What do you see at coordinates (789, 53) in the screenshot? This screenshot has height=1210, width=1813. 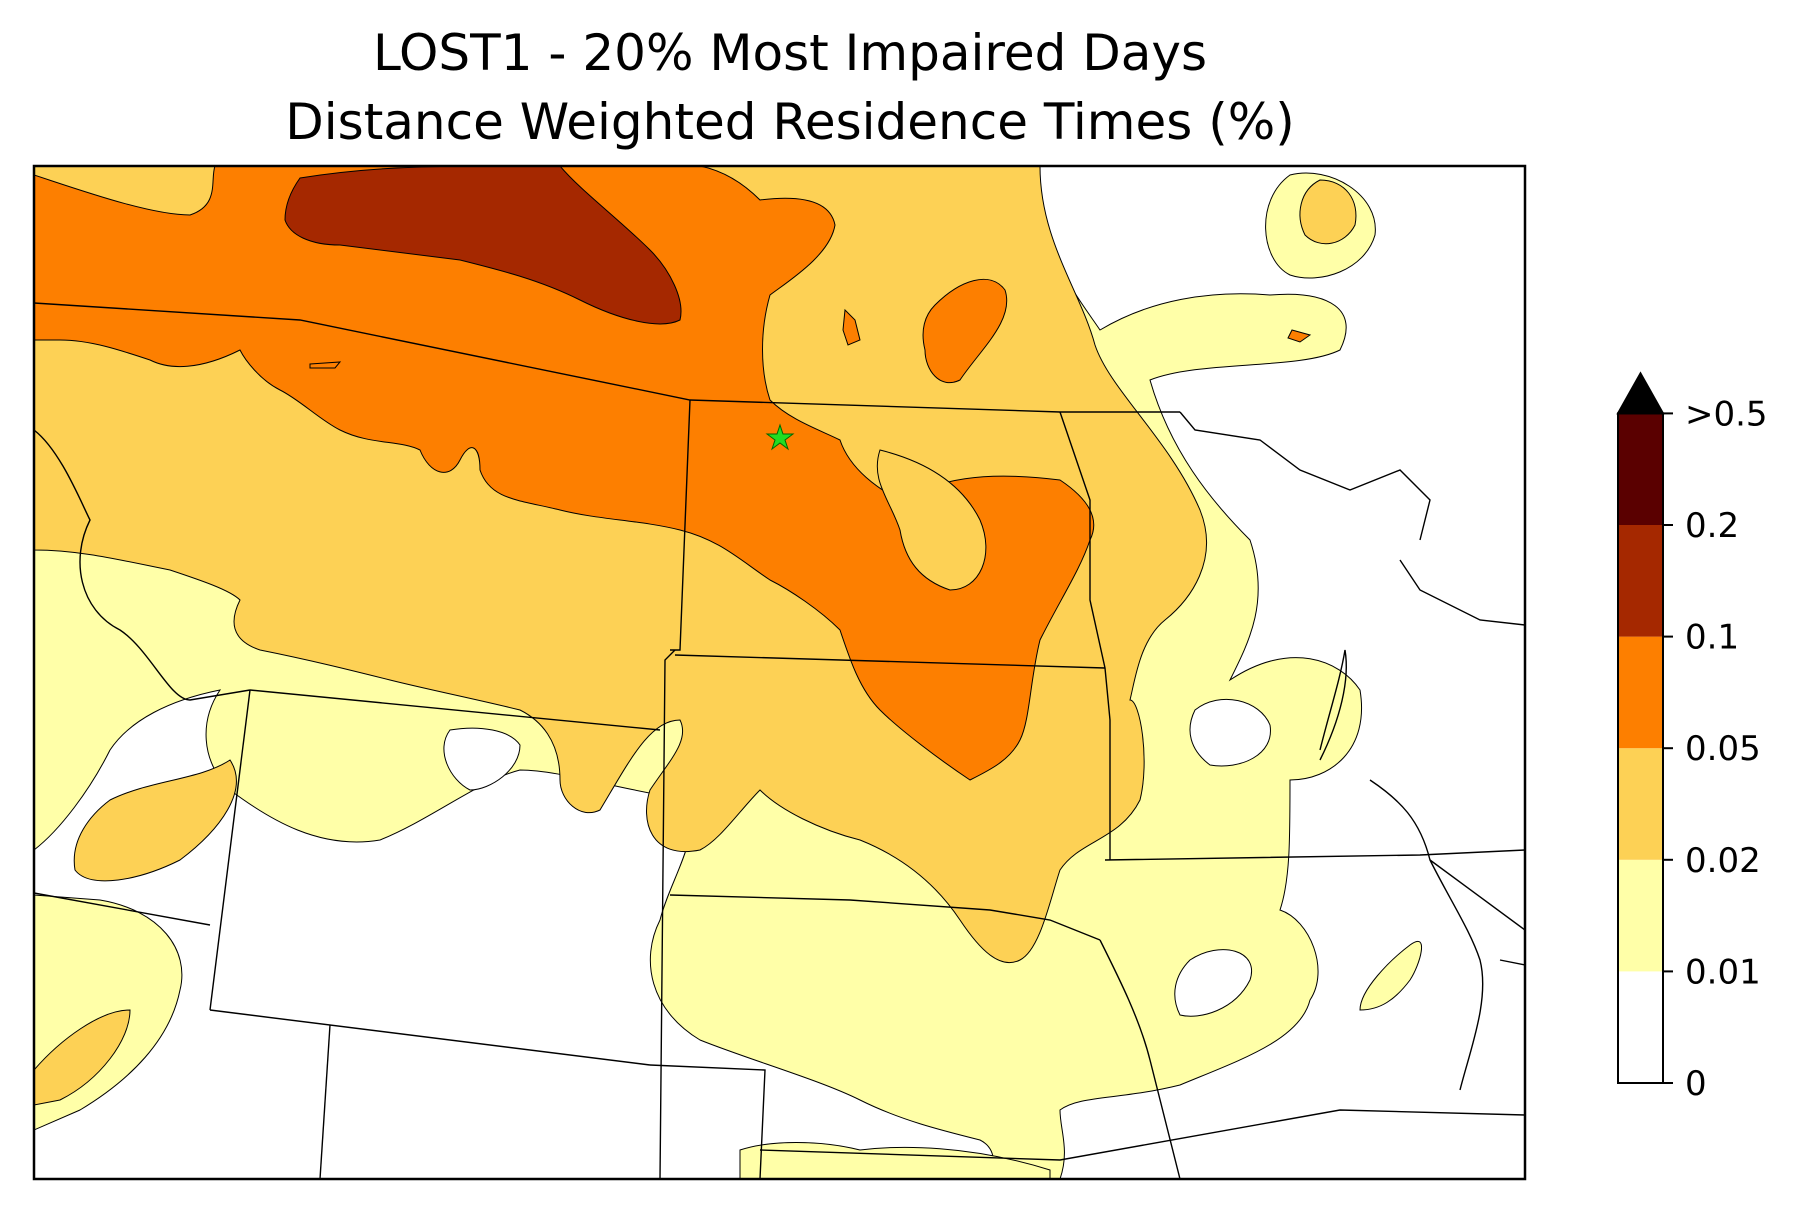 I see `map-title-line1: LOST1 - 20% Most Impaired Days` at bounding box center [789, 53].